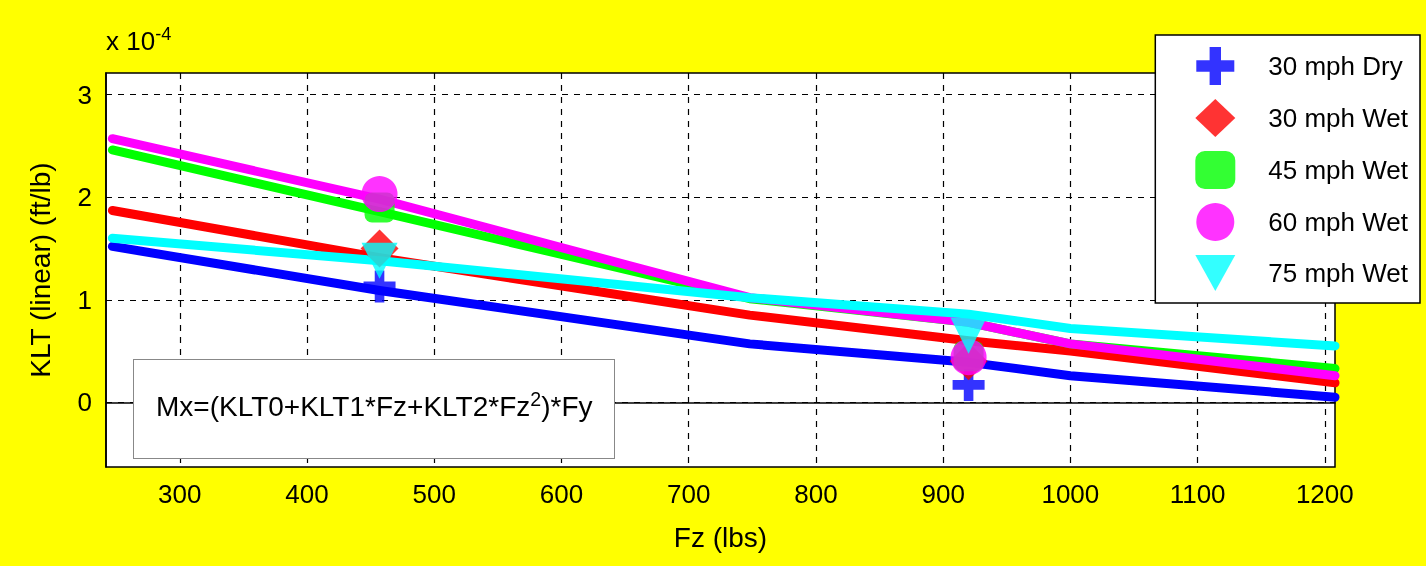 Image resolution: width=1426 pixels, height=566 pixels. I want to click on x-axis-title: Fz (lbs), so click(720, 537).